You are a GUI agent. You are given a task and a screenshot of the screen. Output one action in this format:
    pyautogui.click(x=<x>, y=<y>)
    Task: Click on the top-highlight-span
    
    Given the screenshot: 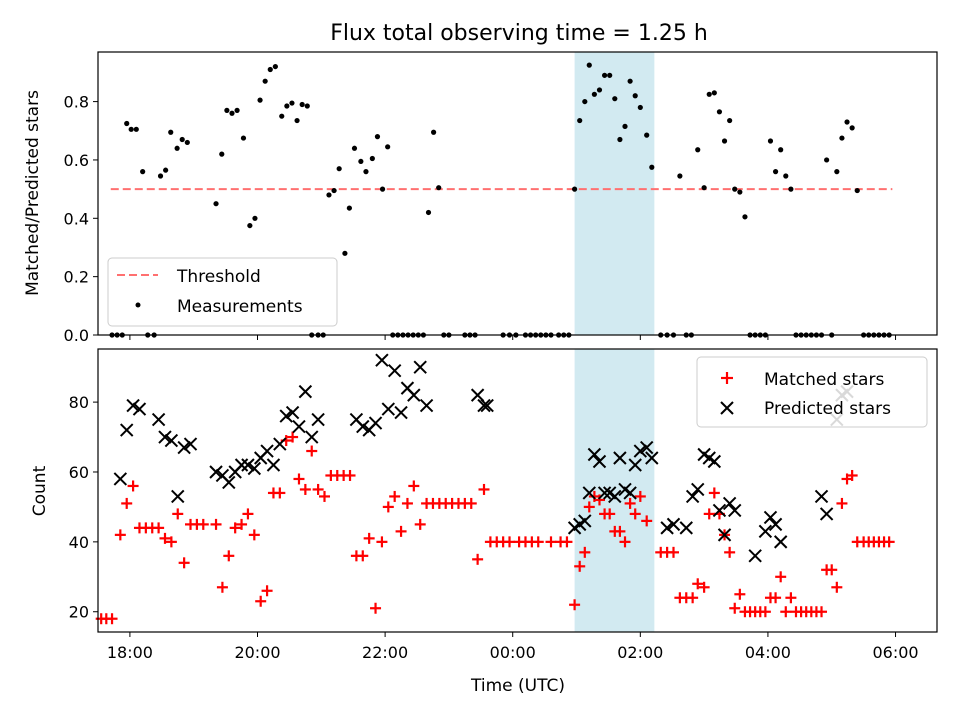 What is the action you would take?
    pyautogui.click(x=614, y=193)
    